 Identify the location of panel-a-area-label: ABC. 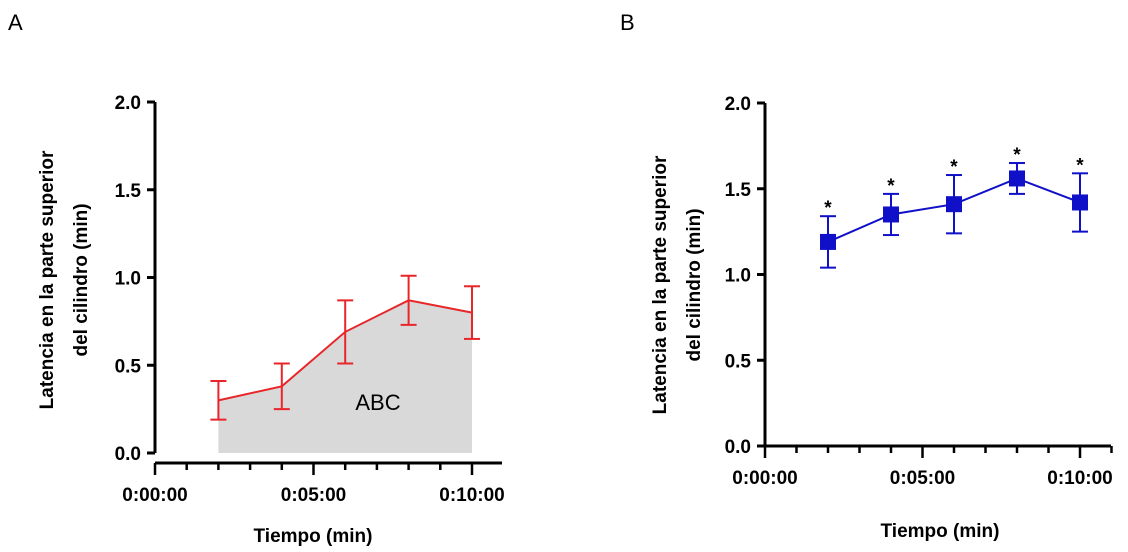
(377, 402).